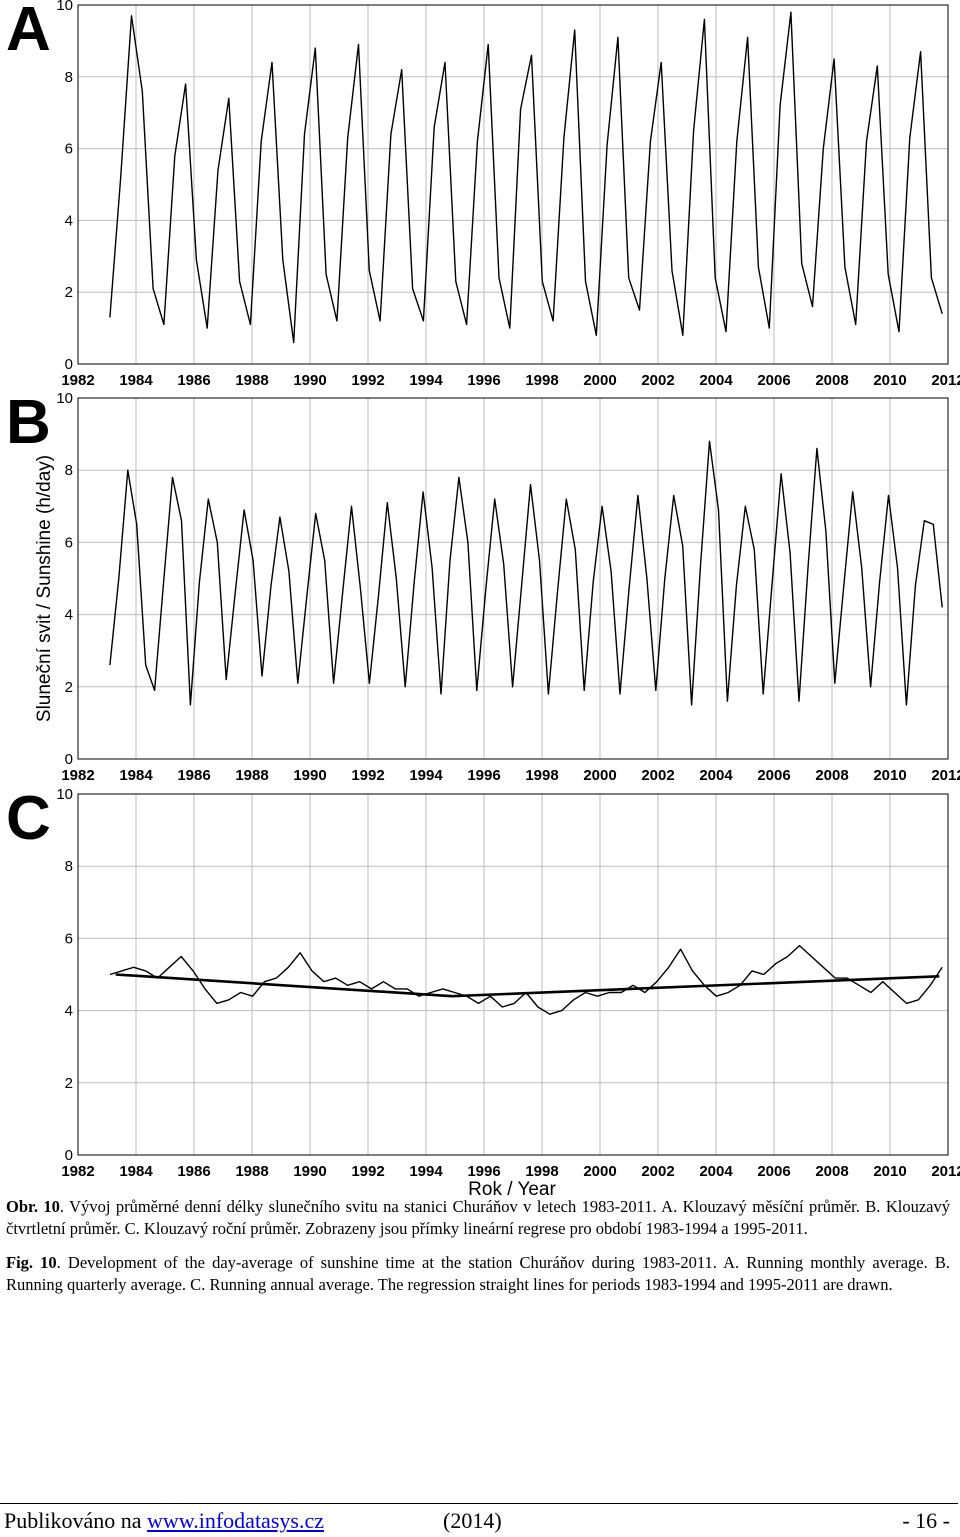 The height and width of the screenshot is (1537, 960). Describe the element at coordinates (235, 1520) in the screenshot. I see `footer-website-link: www.infodatasys.cz` at that location.